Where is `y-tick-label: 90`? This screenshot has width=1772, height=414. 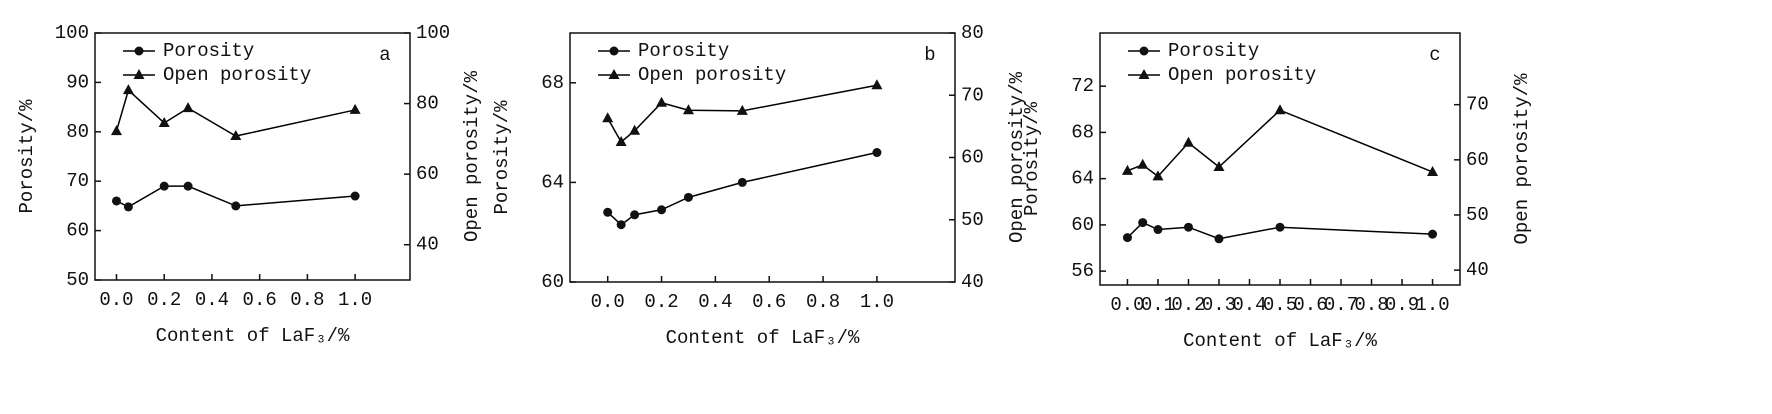 y-tick-label: 90 is located at coordinates (77, 82).